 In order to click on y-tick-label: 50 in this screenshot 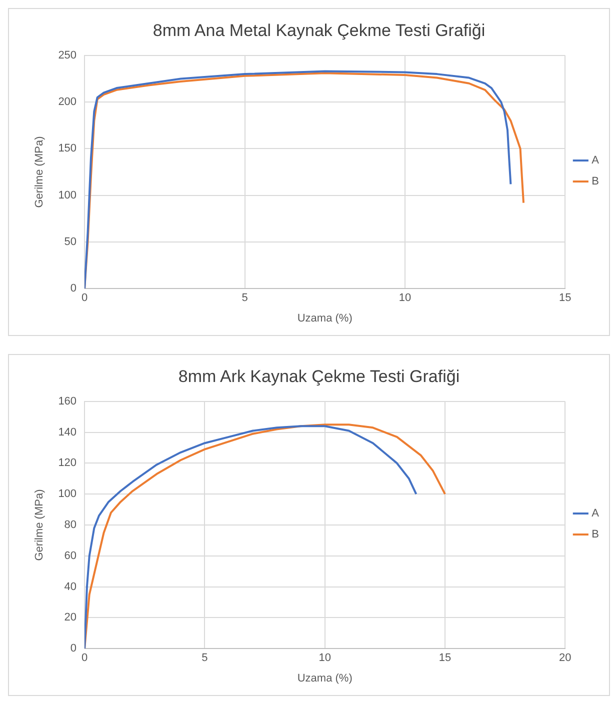, I will do `click(70, 242)`.